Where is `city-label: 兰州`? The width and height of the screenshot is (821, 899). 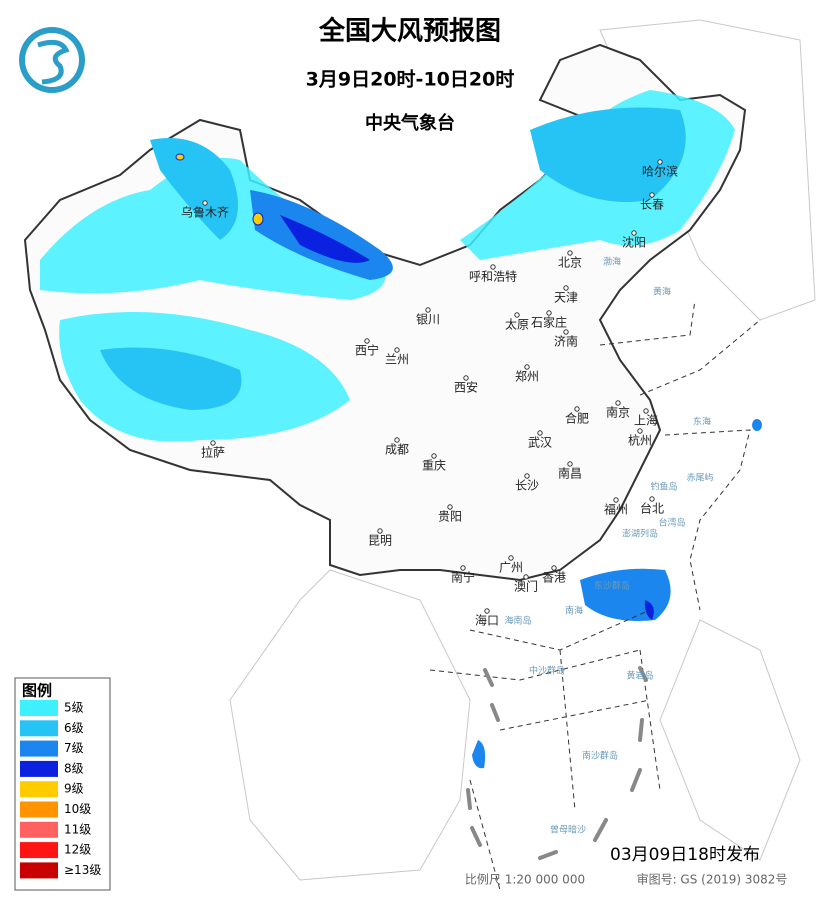 city-label: 兰州 is located at coordinates (397, 360).